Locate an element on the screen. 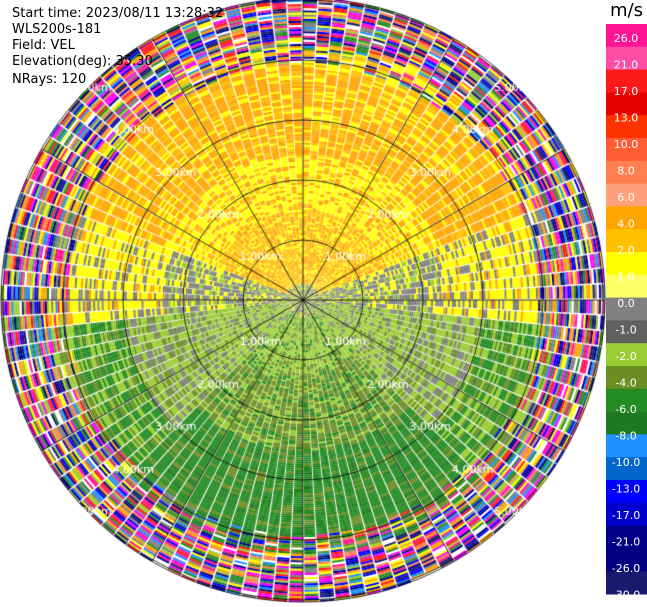  colorbar-tick-label: -17.0 is located at coordinates (626, 515).